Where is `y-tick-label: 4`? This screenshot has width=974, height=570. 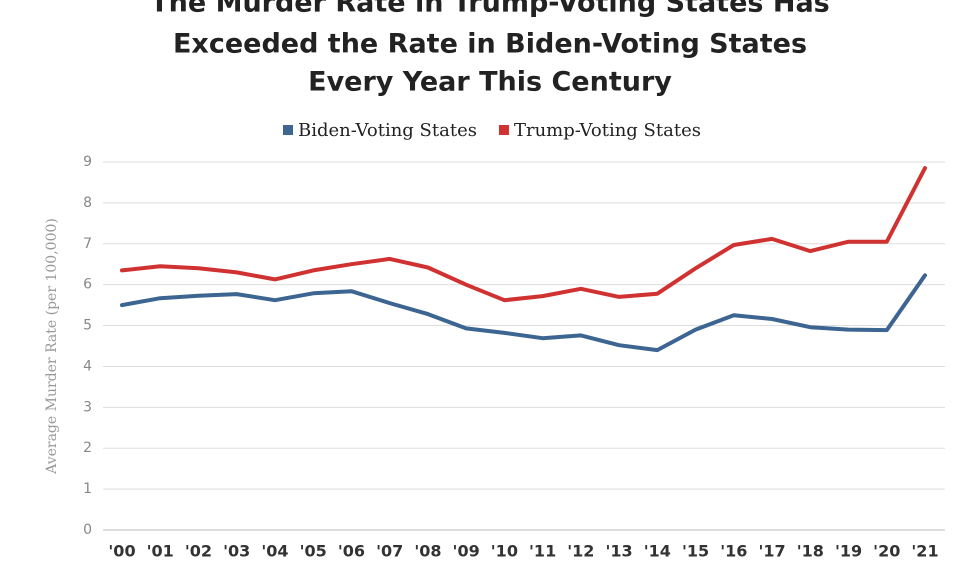 y-tick-label: 4 is located at coordinates (87, 366).